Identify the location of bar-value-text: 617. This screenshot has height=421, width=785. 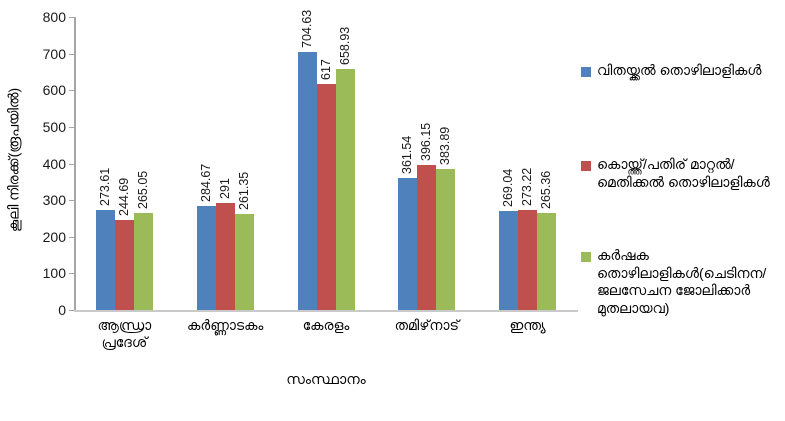
(325, 70).